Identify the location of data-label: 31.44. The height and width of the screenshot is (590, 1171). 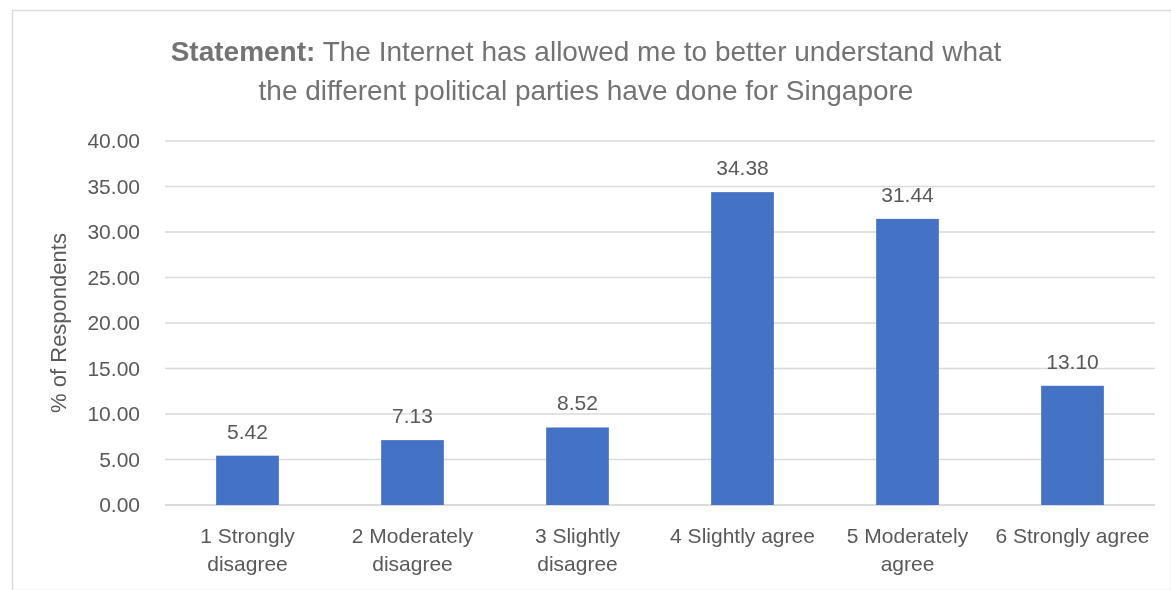
(908, 194).